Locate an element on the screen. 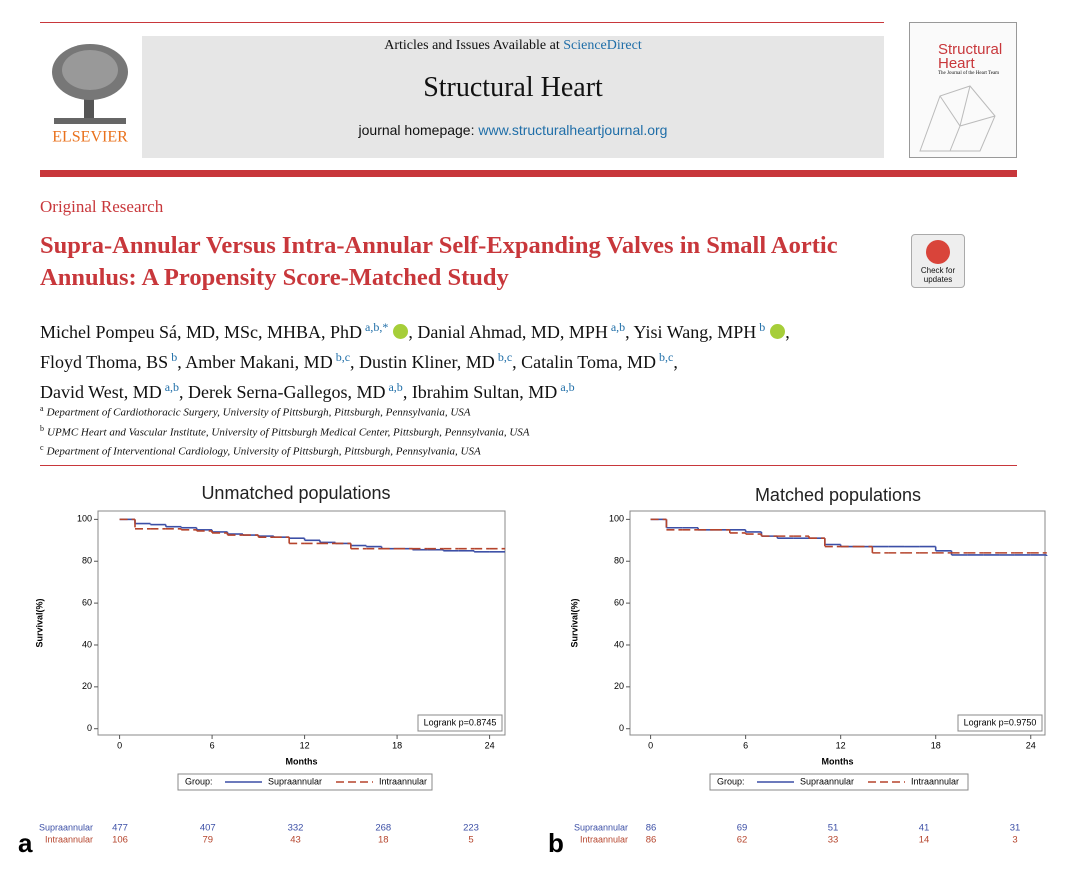 The image size is (1068, 872). chart-title: Matched populations is located at coordinates (838, 495).